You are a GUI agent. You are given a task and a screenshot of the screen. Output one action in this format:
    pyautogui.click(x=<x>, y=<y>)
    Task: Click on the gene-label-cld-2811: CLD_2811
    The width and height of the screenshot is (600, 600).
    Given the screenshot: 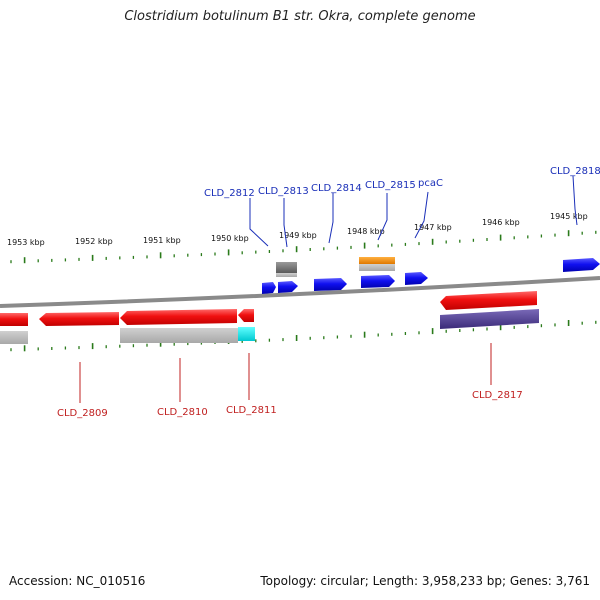 What is the action you would take?
    pyautogui.click(x=251, y=410)
    